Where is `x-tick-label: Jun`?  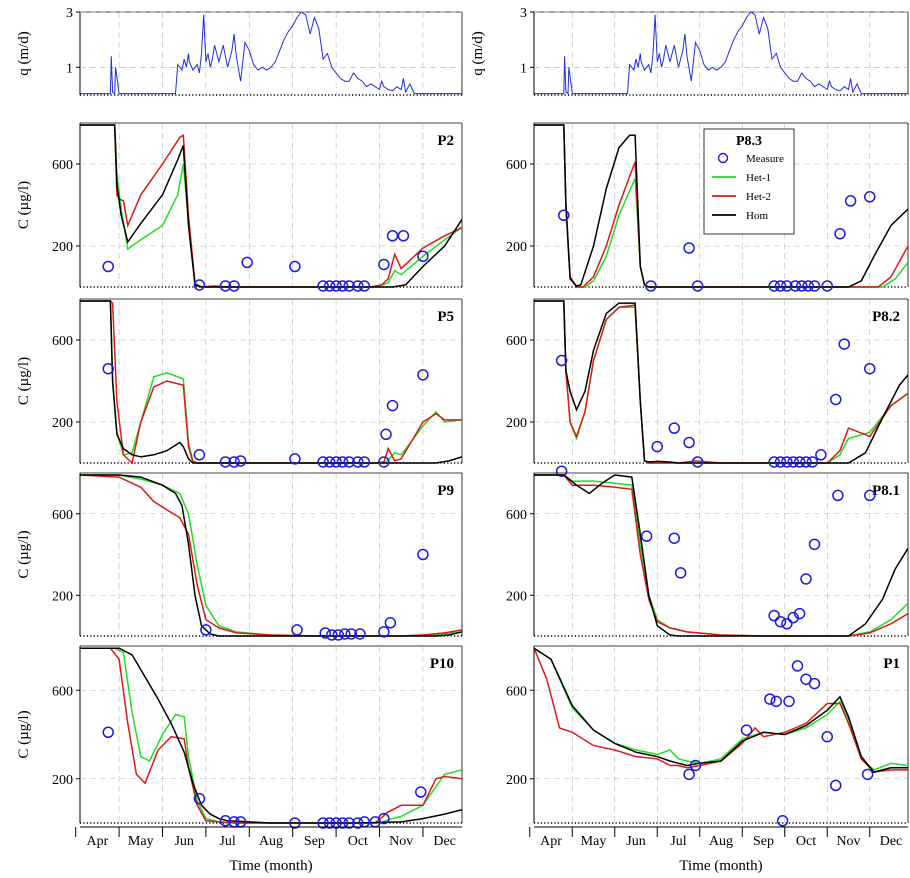 x-tick-label: Jun is located at coordinates (635, 841).